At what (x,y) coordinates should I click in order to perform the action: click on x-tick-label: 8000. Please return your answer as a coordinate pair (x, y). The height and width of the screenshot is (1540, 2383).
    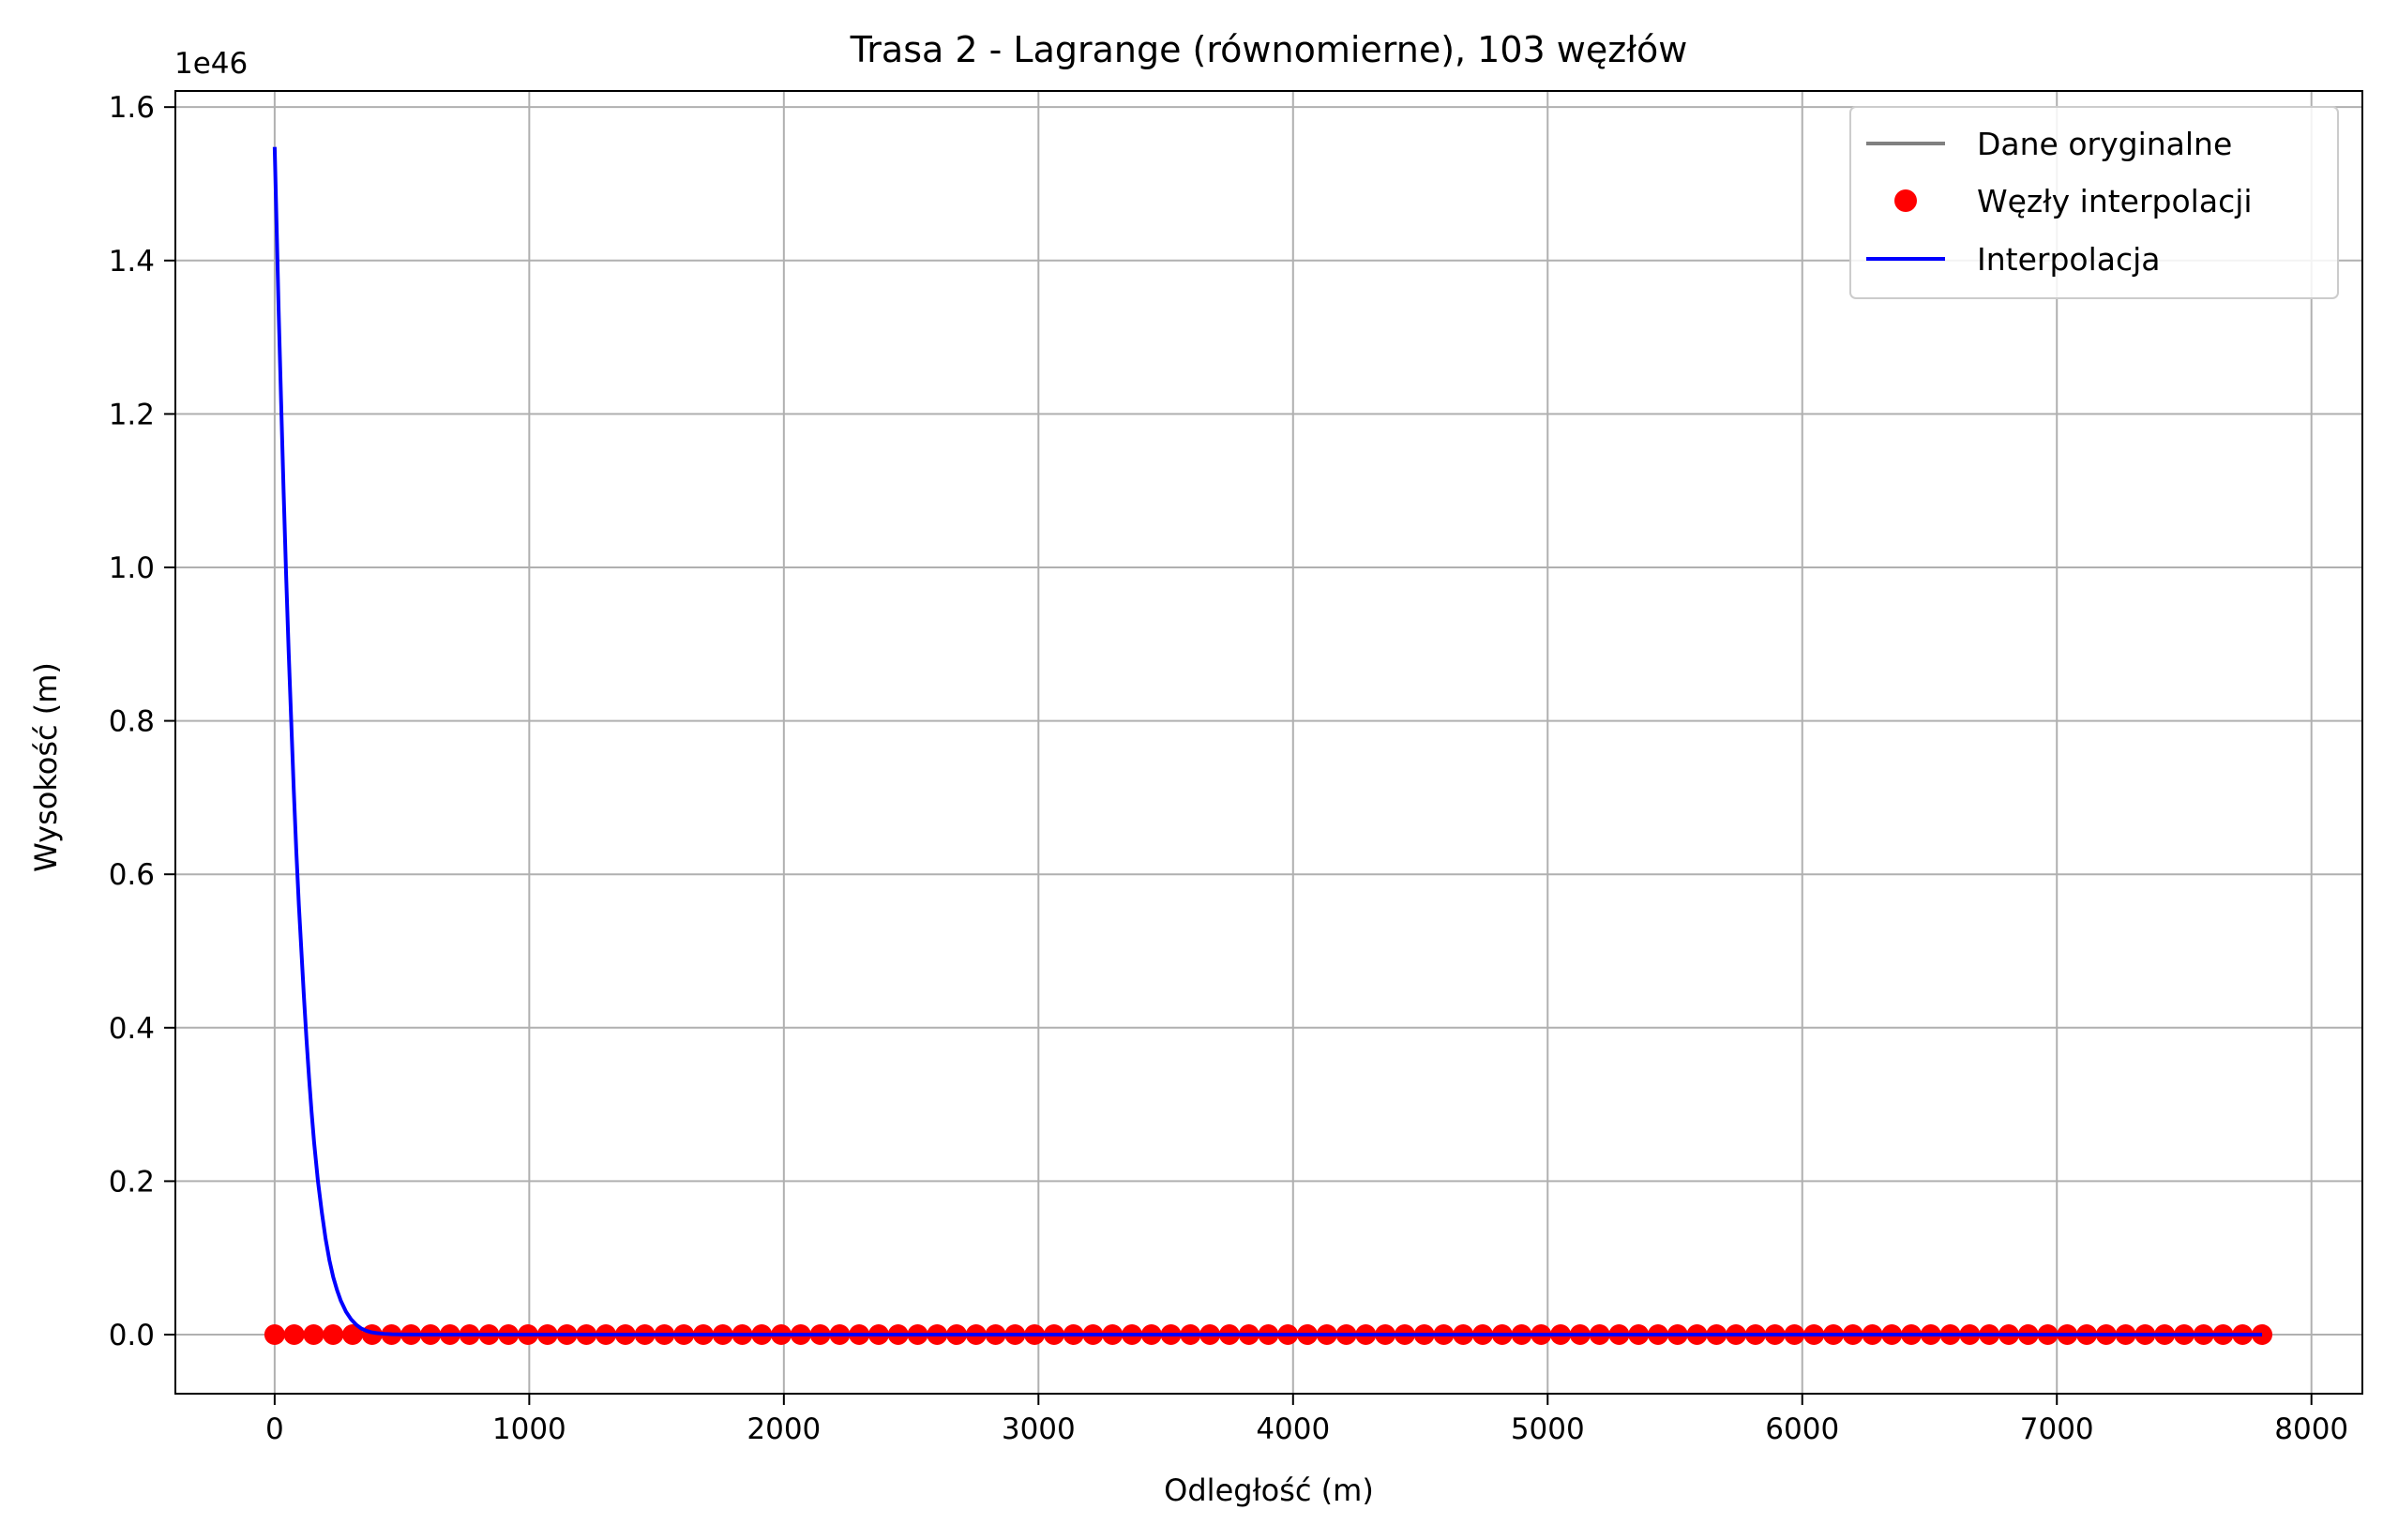
    Looking at the image, I should click on (2311, 1429).